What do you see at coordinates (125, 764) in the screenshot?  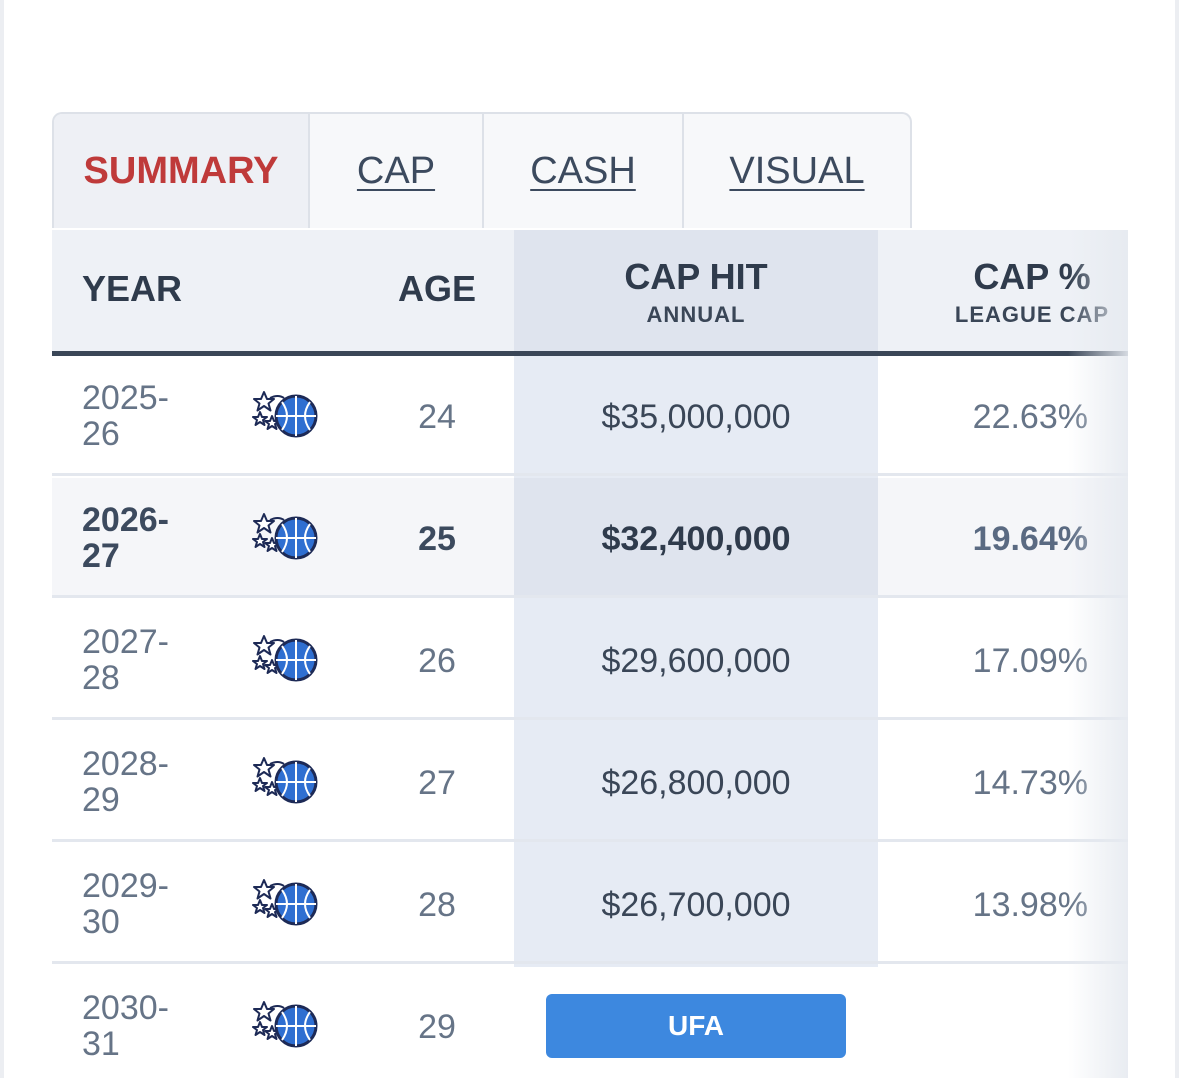 I see `year-start: 2028-` at bounding box center [125, 764].